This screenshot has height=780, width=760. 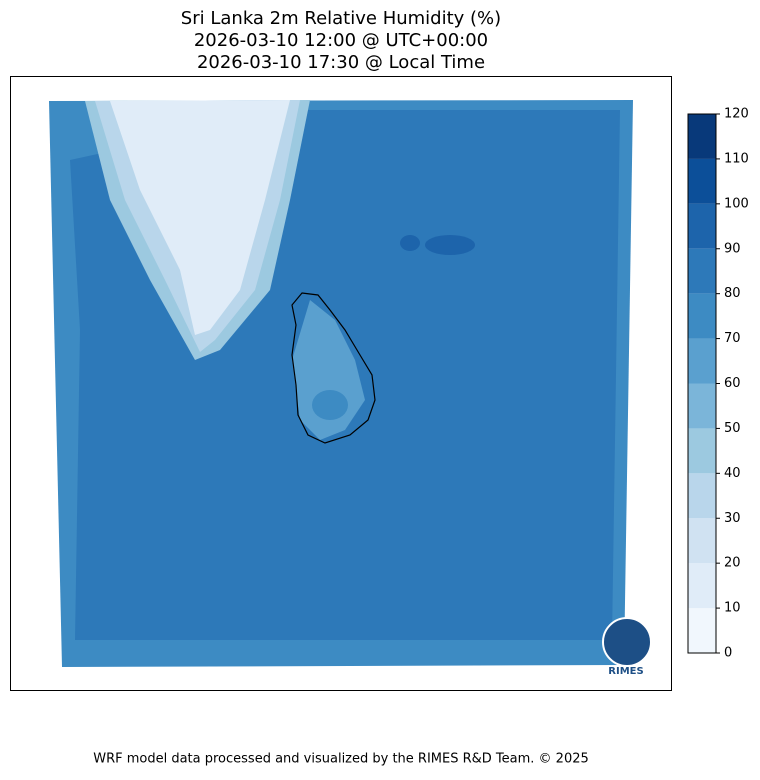 I want to click on colorbar: 0 10 20 30 40 50 60 70 80 90 100 110 120, so click(x=718, y=384).